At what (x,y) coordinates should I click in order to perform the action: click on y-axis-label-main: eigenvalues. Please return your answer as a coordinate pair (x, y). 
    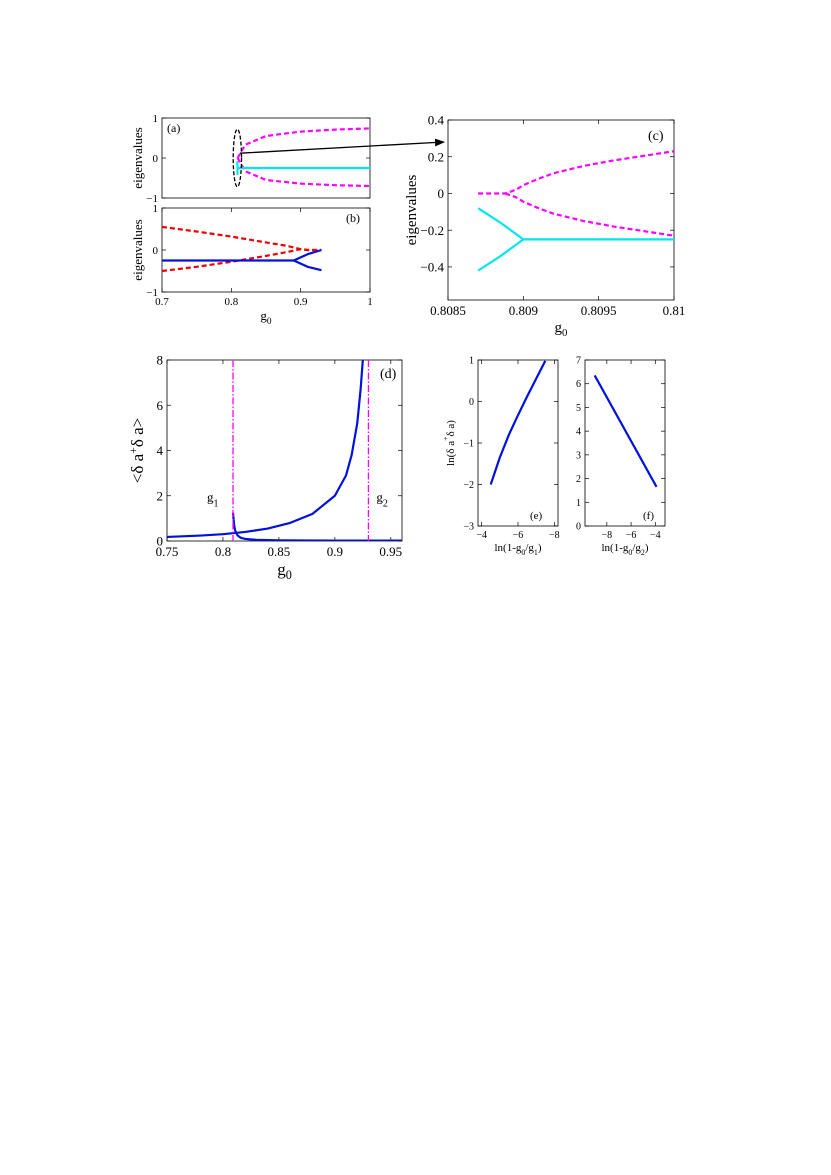
    Looking at the image, I should click on (137, 249).